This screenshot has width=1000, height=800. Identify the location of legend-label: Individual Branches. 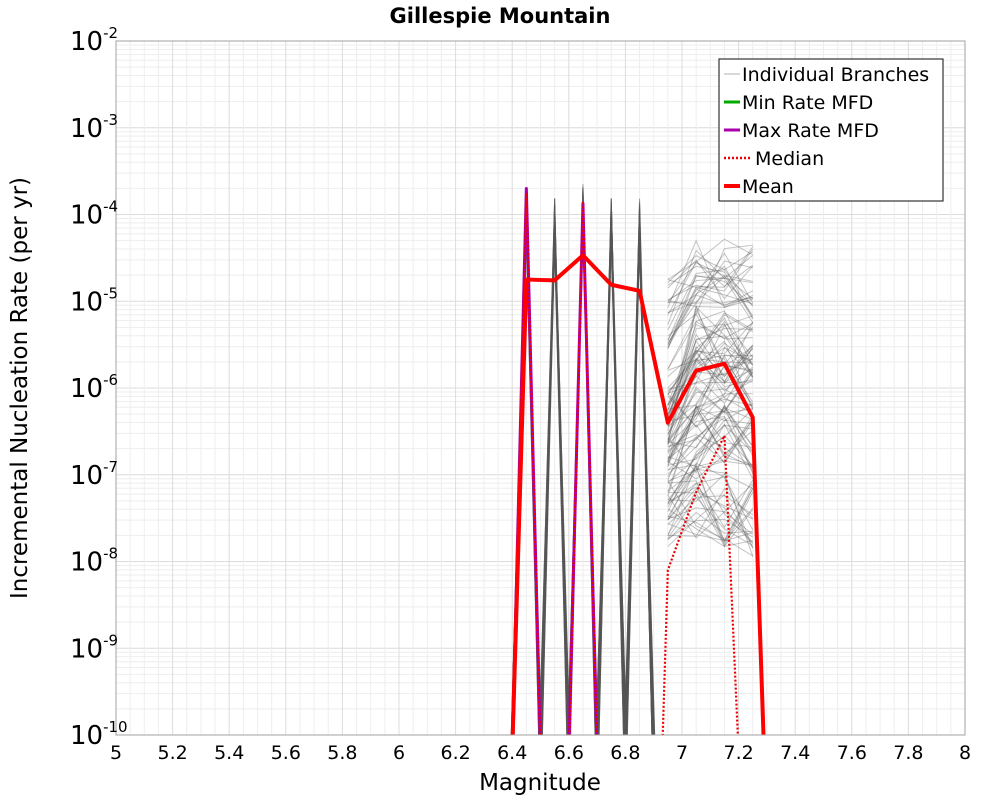
(835, 75).